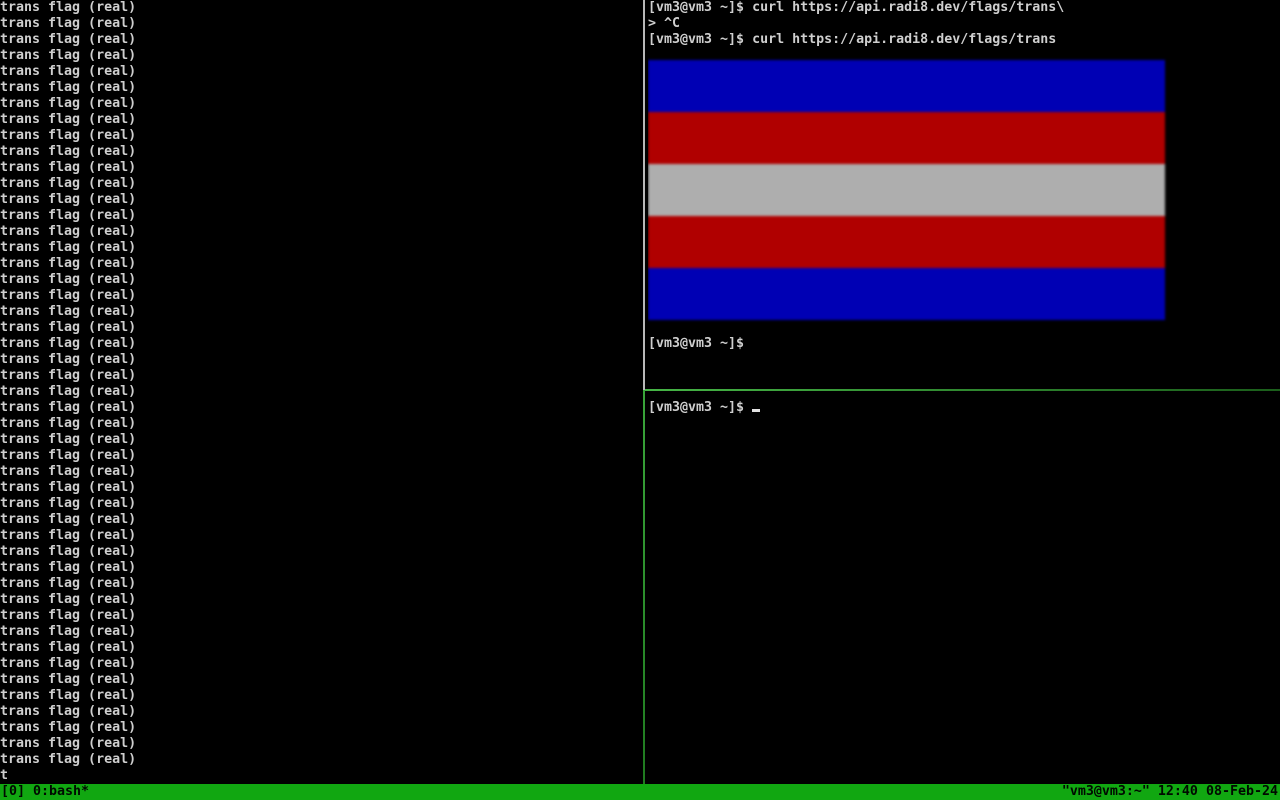 The image size is (1280, 800). I want to click on pane-divider-vertical-inactive, so click(644, 195).